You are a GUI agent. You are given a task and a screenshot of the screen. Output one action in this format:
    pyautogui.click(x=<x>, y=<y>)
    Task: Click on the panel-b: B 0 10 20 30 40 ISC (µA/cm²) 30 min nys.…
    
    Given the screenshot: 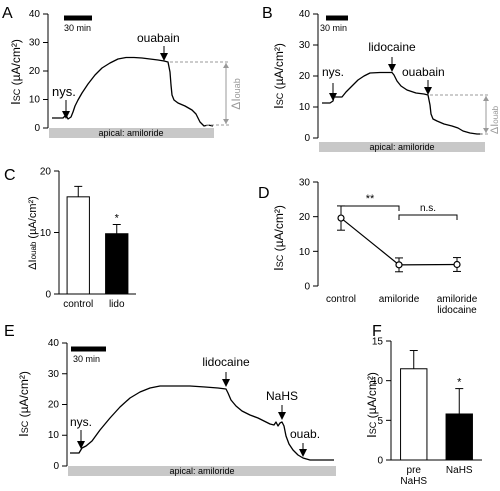 What is the action you would take?
    pyautogui.click(x=381, y=78)
    